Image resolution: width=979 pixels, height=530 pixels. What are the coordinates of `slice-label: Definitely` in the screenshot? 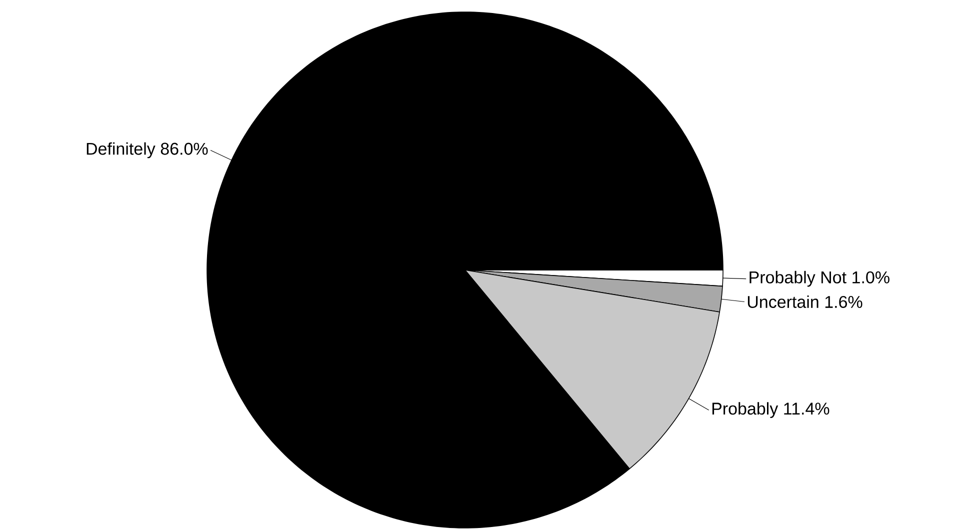 It's located at (121, 150).